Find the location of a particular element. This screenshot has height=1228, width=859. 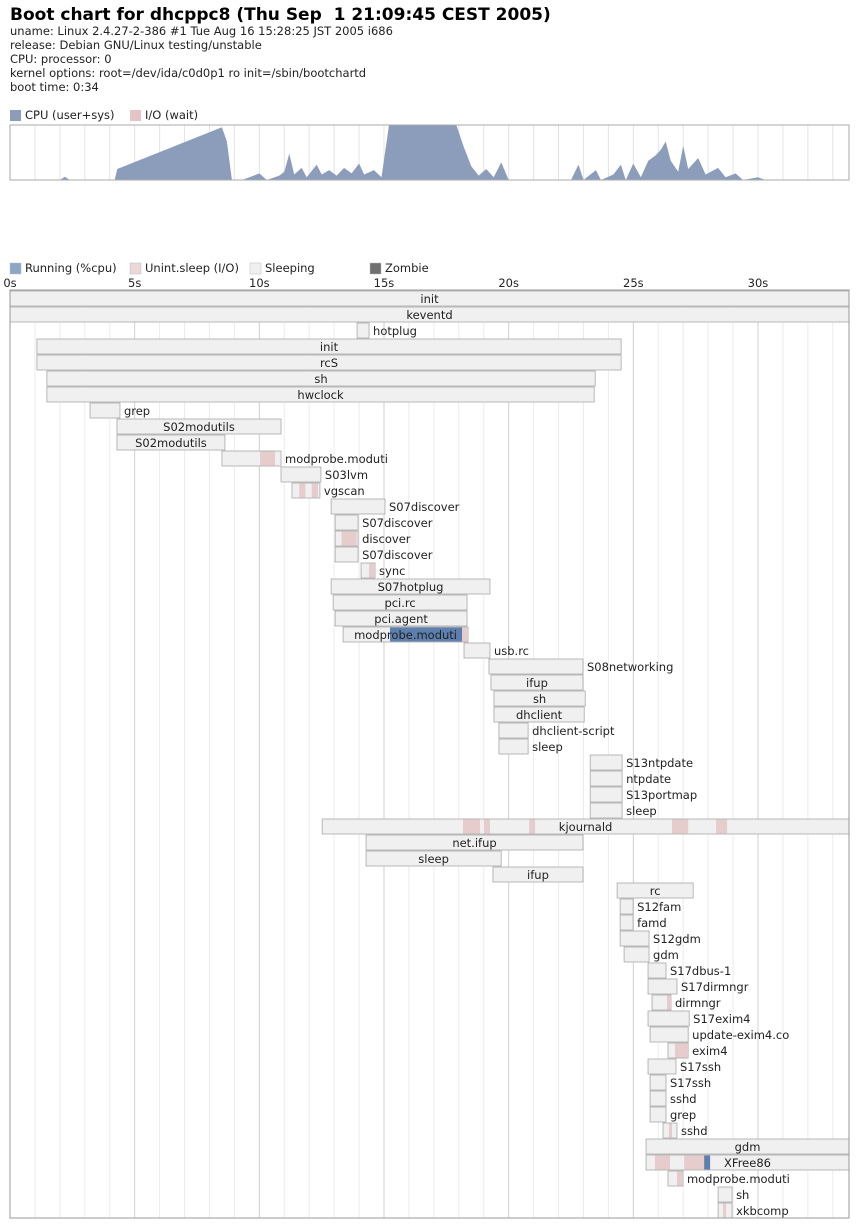

process-label: xkbcomp is located at coordinates (762, 1211).